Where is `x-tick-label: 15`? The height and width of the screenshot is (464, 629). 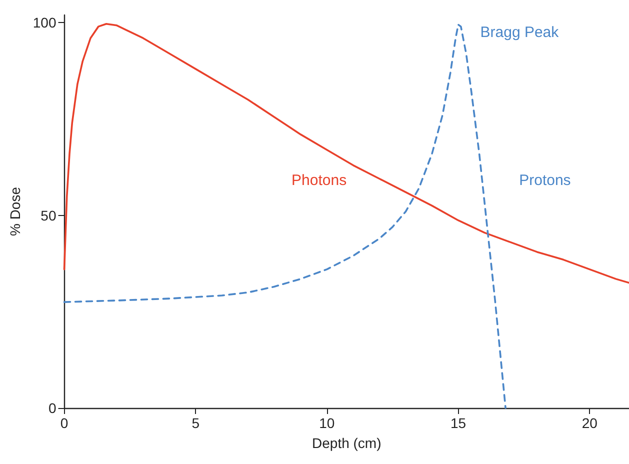
x-tick-label: 15 is located at coordinates (458, 423).